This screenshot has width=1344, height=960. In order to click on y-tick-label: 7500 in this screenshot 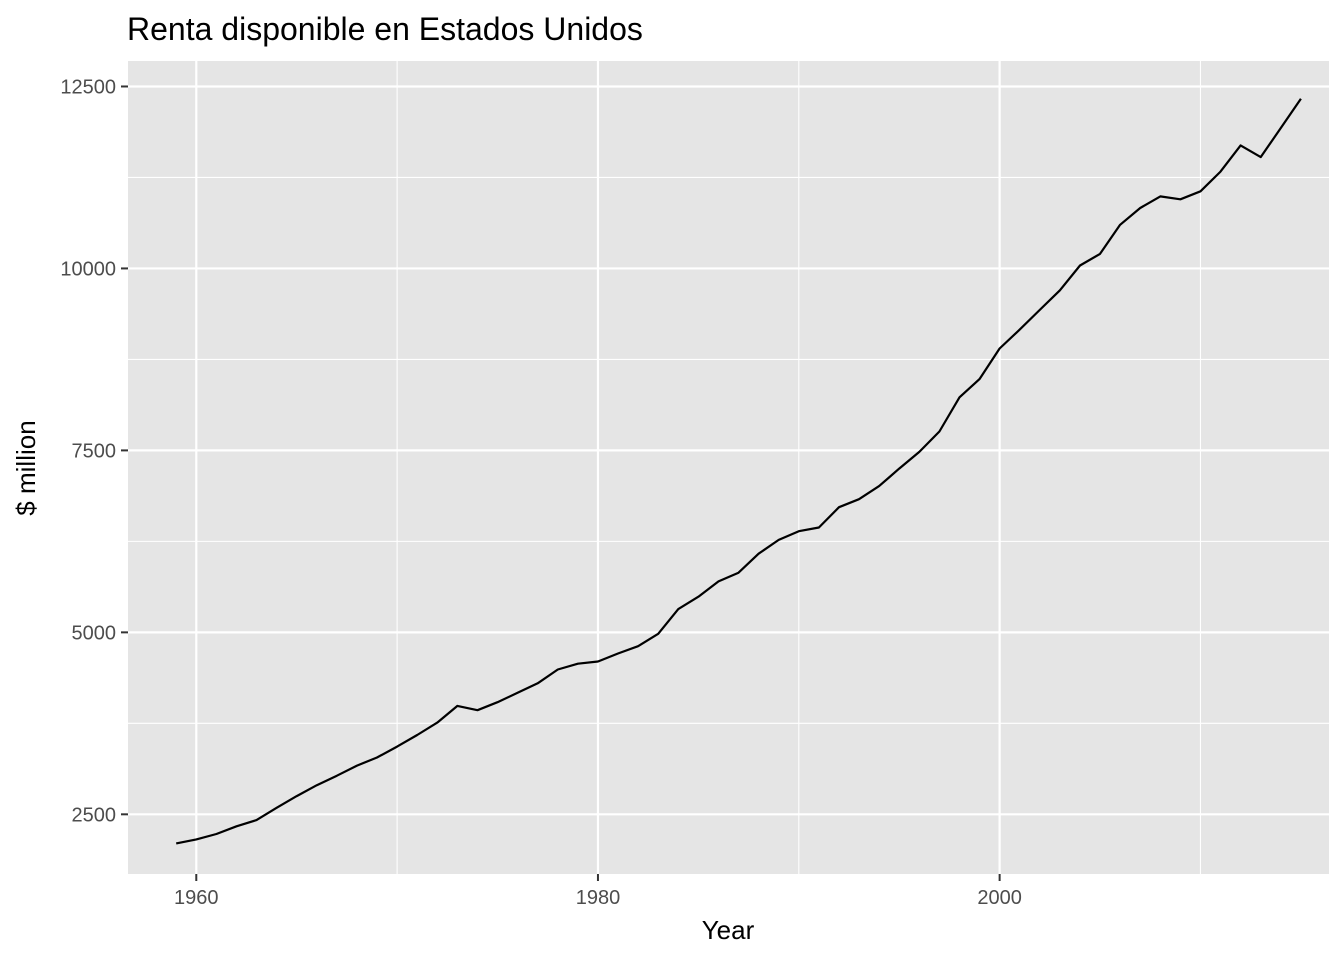, I will do `click(94, 451)`.